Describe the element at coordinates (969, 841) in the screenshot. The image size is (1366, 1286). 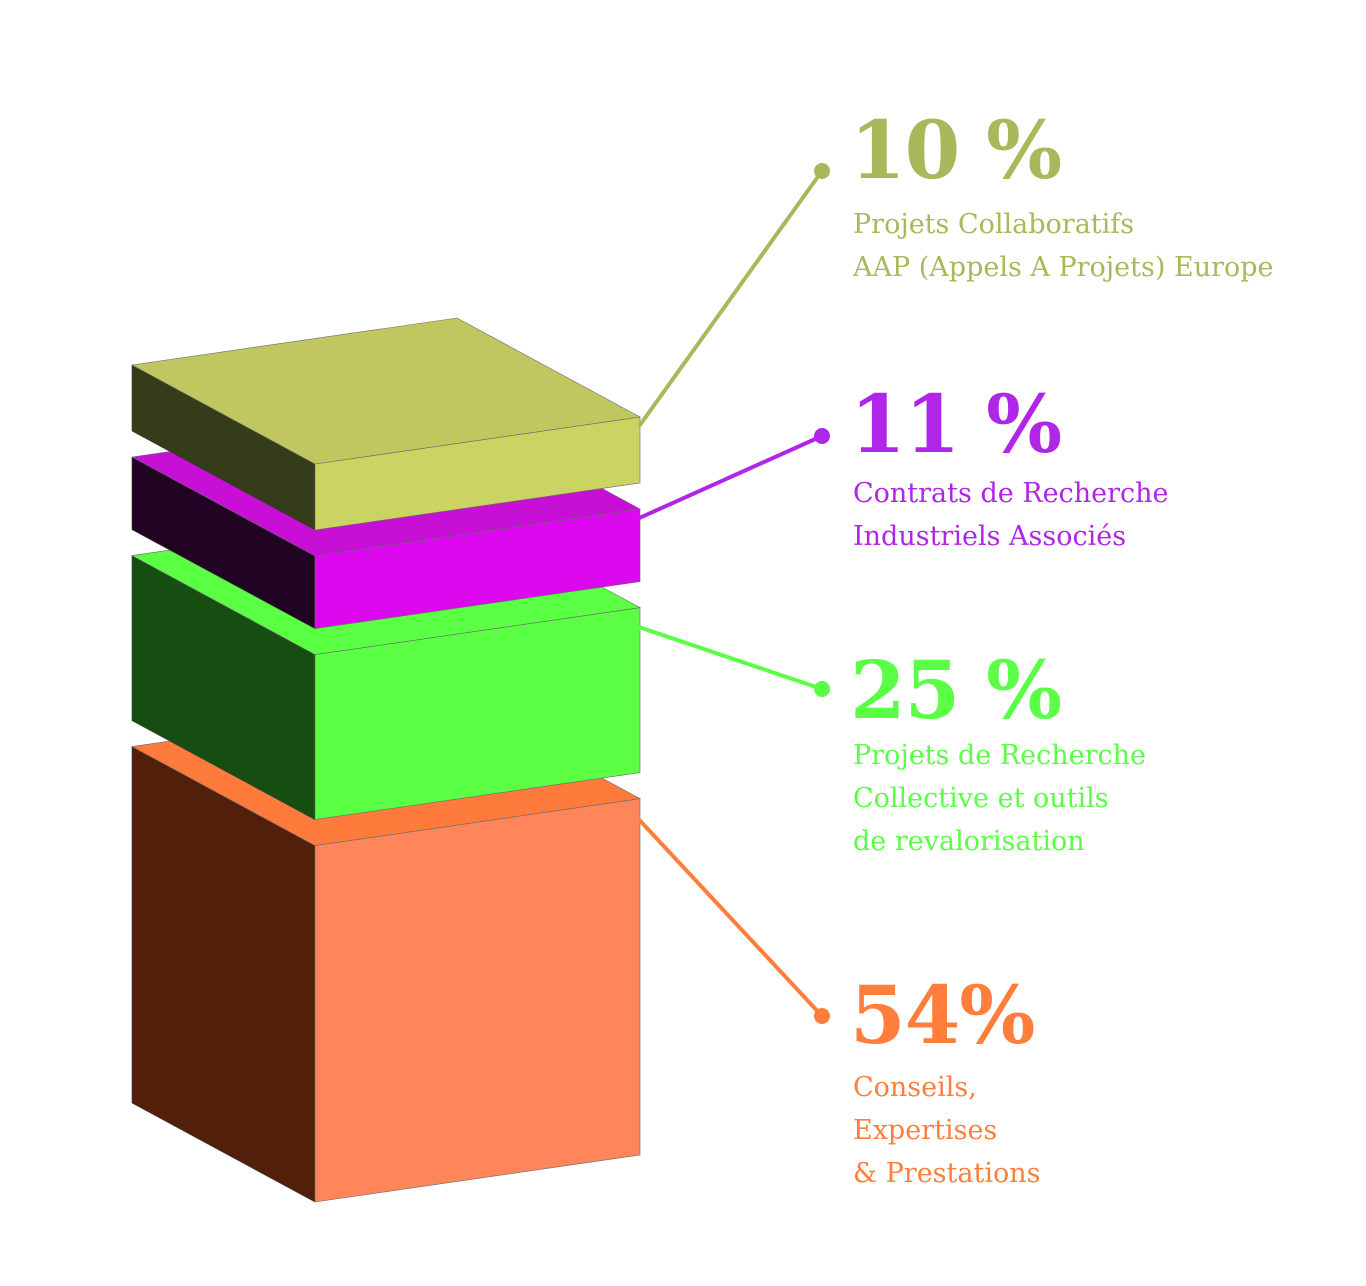
I see `desc-line: de revalorisation` at that location.